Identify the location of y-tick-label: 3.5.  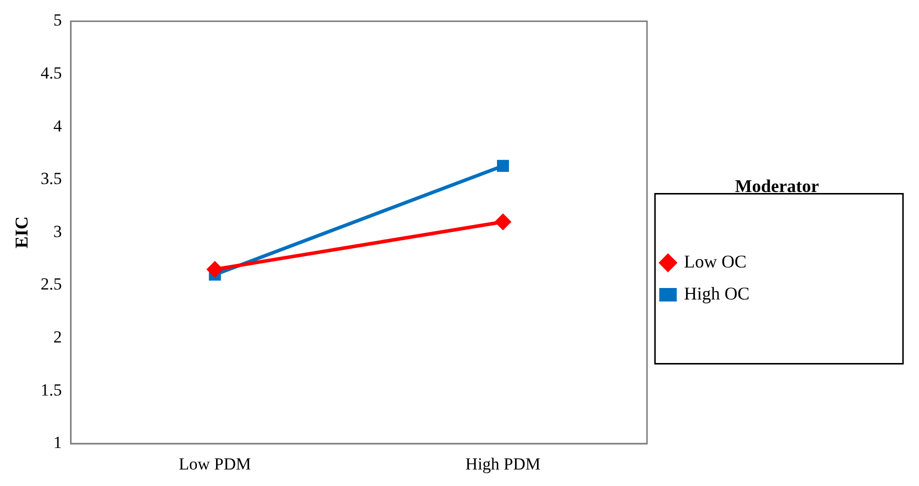
(51, 178).